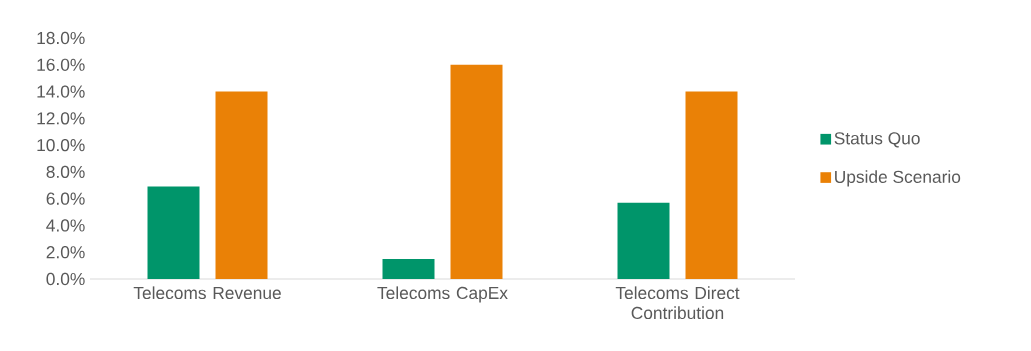 The image size is (1031, 351). Describe the element at coordinates (677, 303) in the screenshot. I see `x-tick-label: Telecoms Direct Contribution` at that location.